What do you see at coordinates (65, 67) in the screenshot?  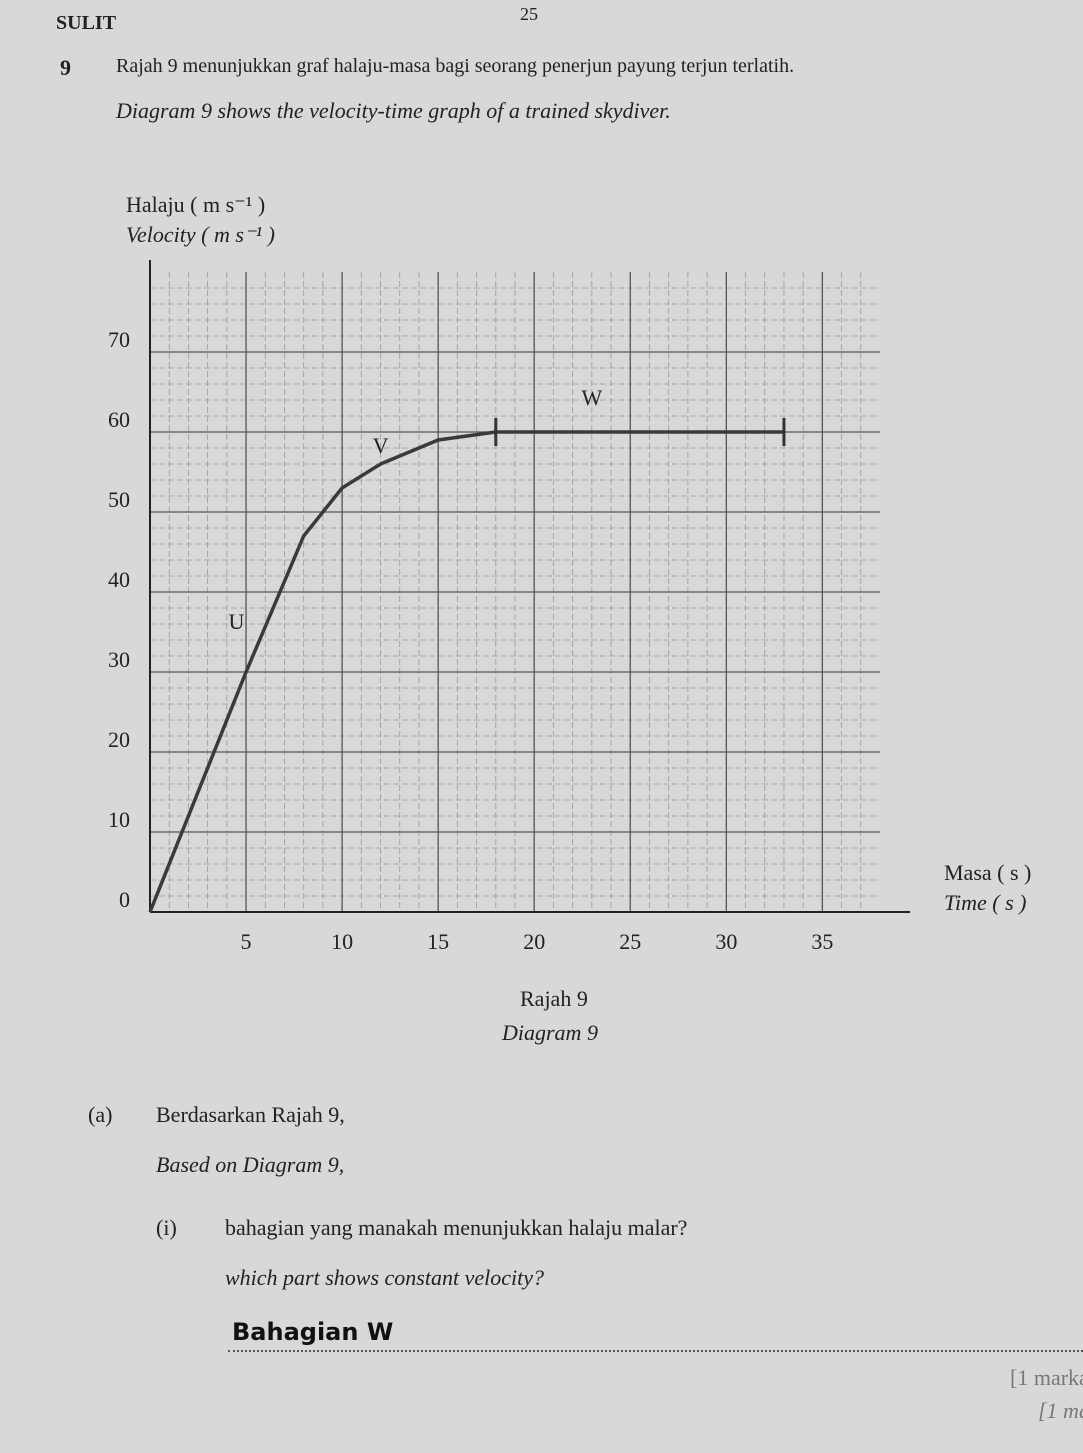 I see `question-number: 9` at bounding box center [65, 67].